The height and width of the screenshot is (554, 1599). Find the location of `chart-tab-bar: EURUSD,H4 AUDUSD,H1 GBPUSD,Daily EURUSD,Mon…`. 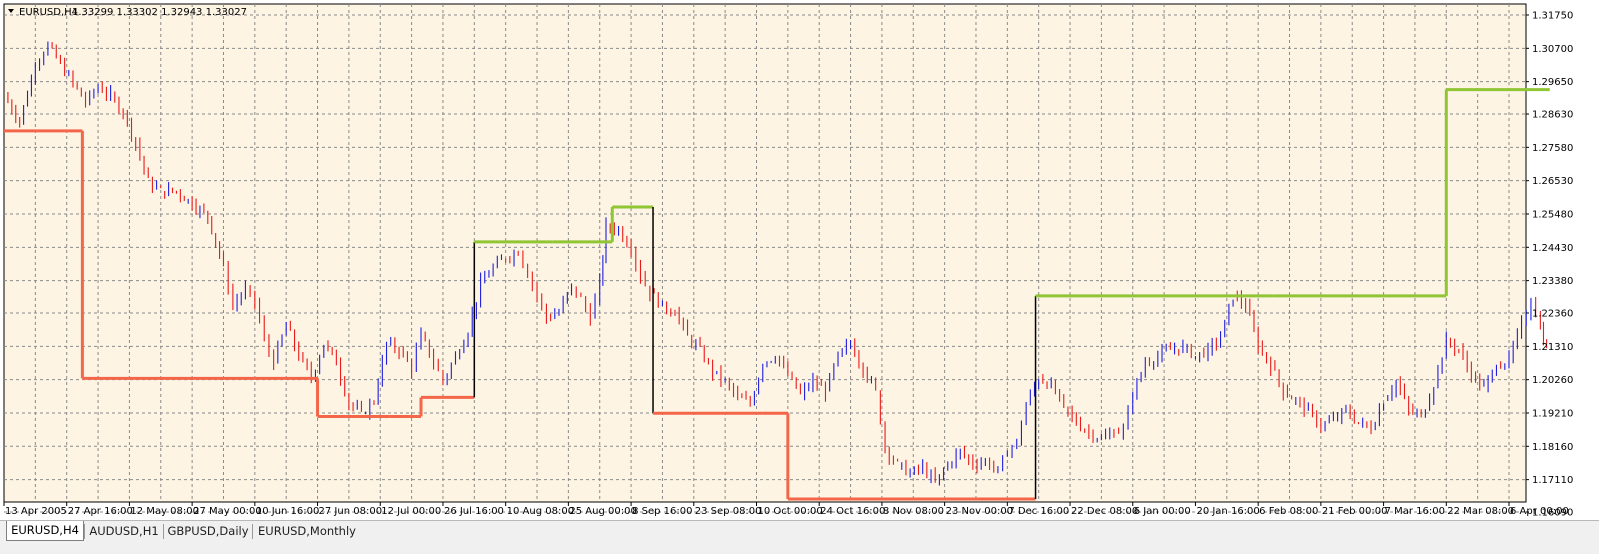

chart-tab-bar: EURUSD,H4 AUDUSD,H1 GBPUSD,Daily EURUSD,Mon… is located at coordinates (799, 537).